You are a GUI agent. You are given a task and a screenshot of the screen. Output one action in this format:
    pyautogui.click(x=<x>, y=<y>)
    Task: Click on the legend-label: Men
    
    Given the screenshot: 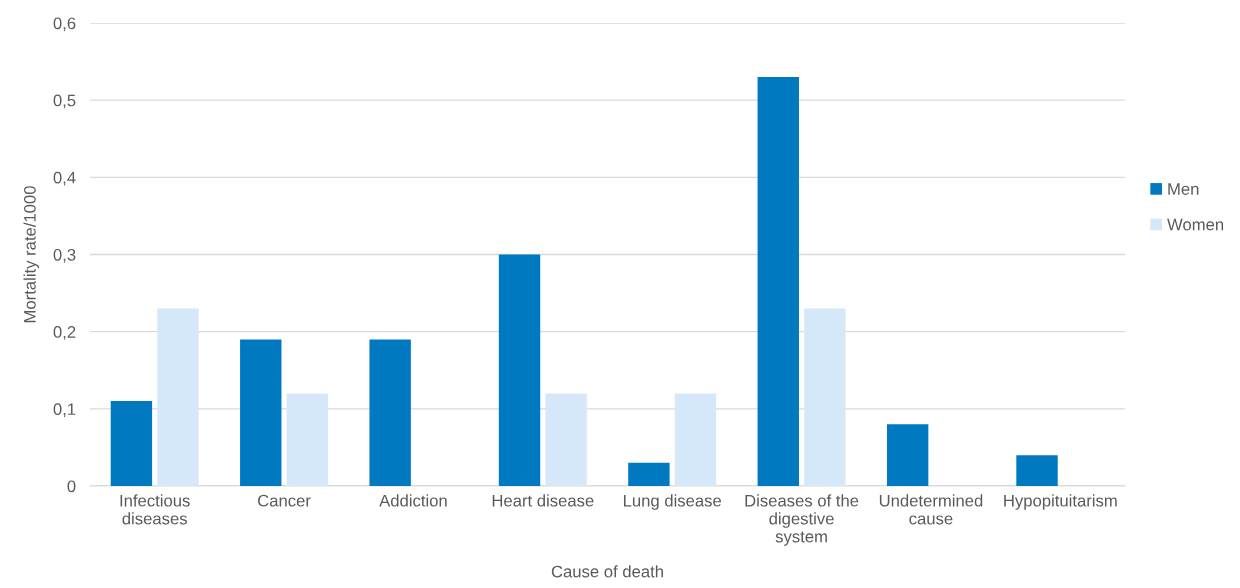 What is the action you would take?
    pyautogui.click(x=1183, y=189)
    